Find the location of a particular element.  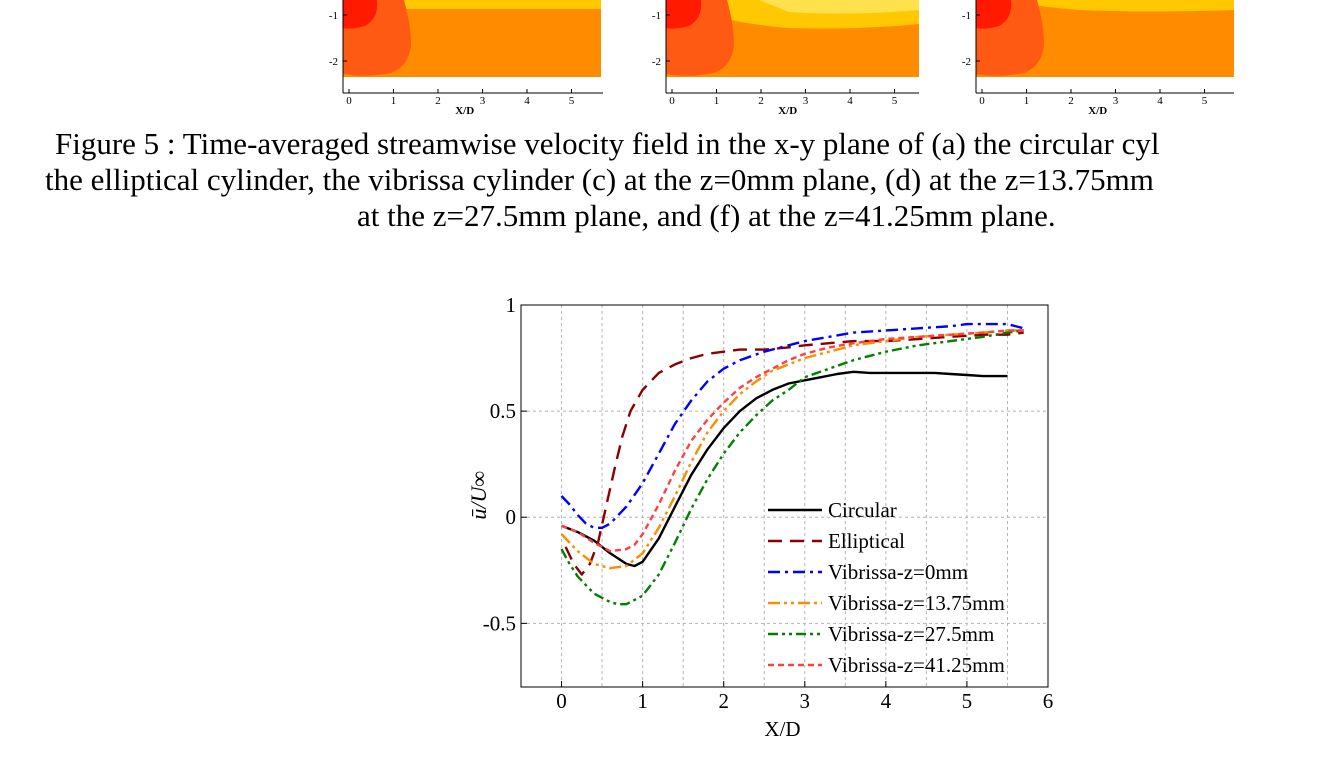

contour-region-upper-light is located at coordinates (839, 7).